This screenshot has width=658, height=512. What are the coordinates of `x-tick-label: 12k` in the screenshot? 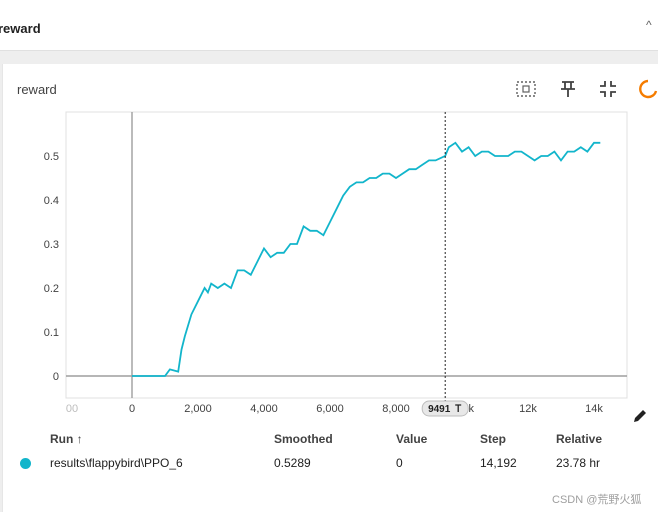 It's located at (528, 409).